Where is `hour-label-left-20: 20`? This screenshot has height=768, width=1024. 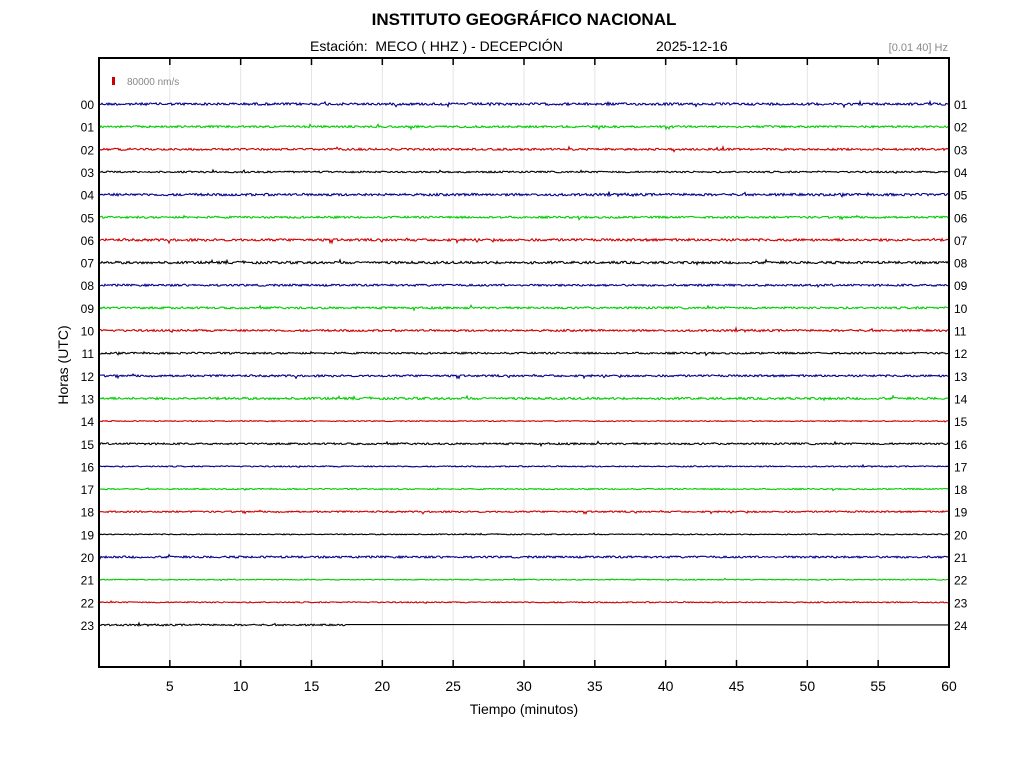 hour-label-left-20: 20 is located at coordinates (88, 558).